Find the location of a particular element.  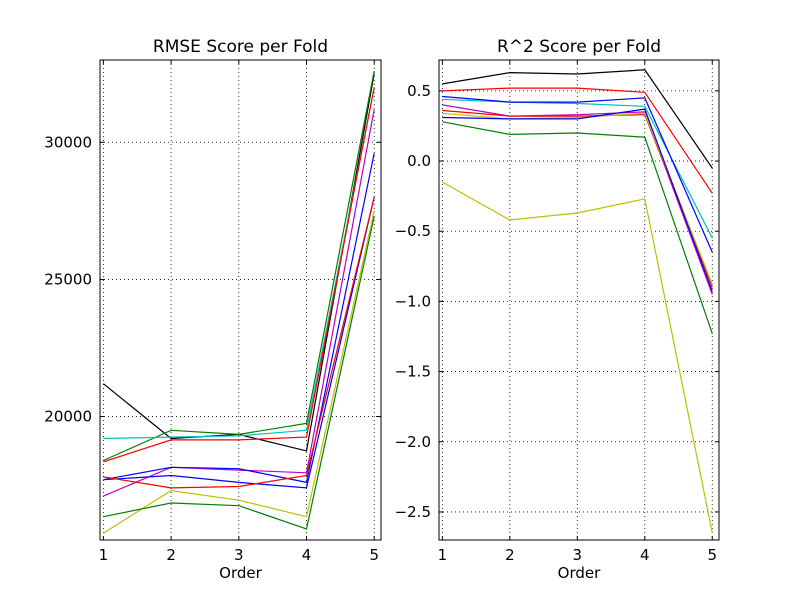

rmse-chart-title: RMSE Score per Fold is located at coordinates (240, 47).